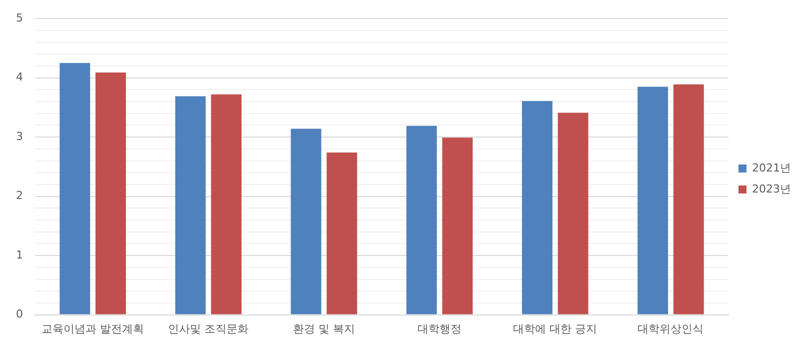 This screenshot has width=811, height=348. Describe the element at coordinates (440, 329) in the screenshot. I see `x-tick-label: 대학행정` at that location.